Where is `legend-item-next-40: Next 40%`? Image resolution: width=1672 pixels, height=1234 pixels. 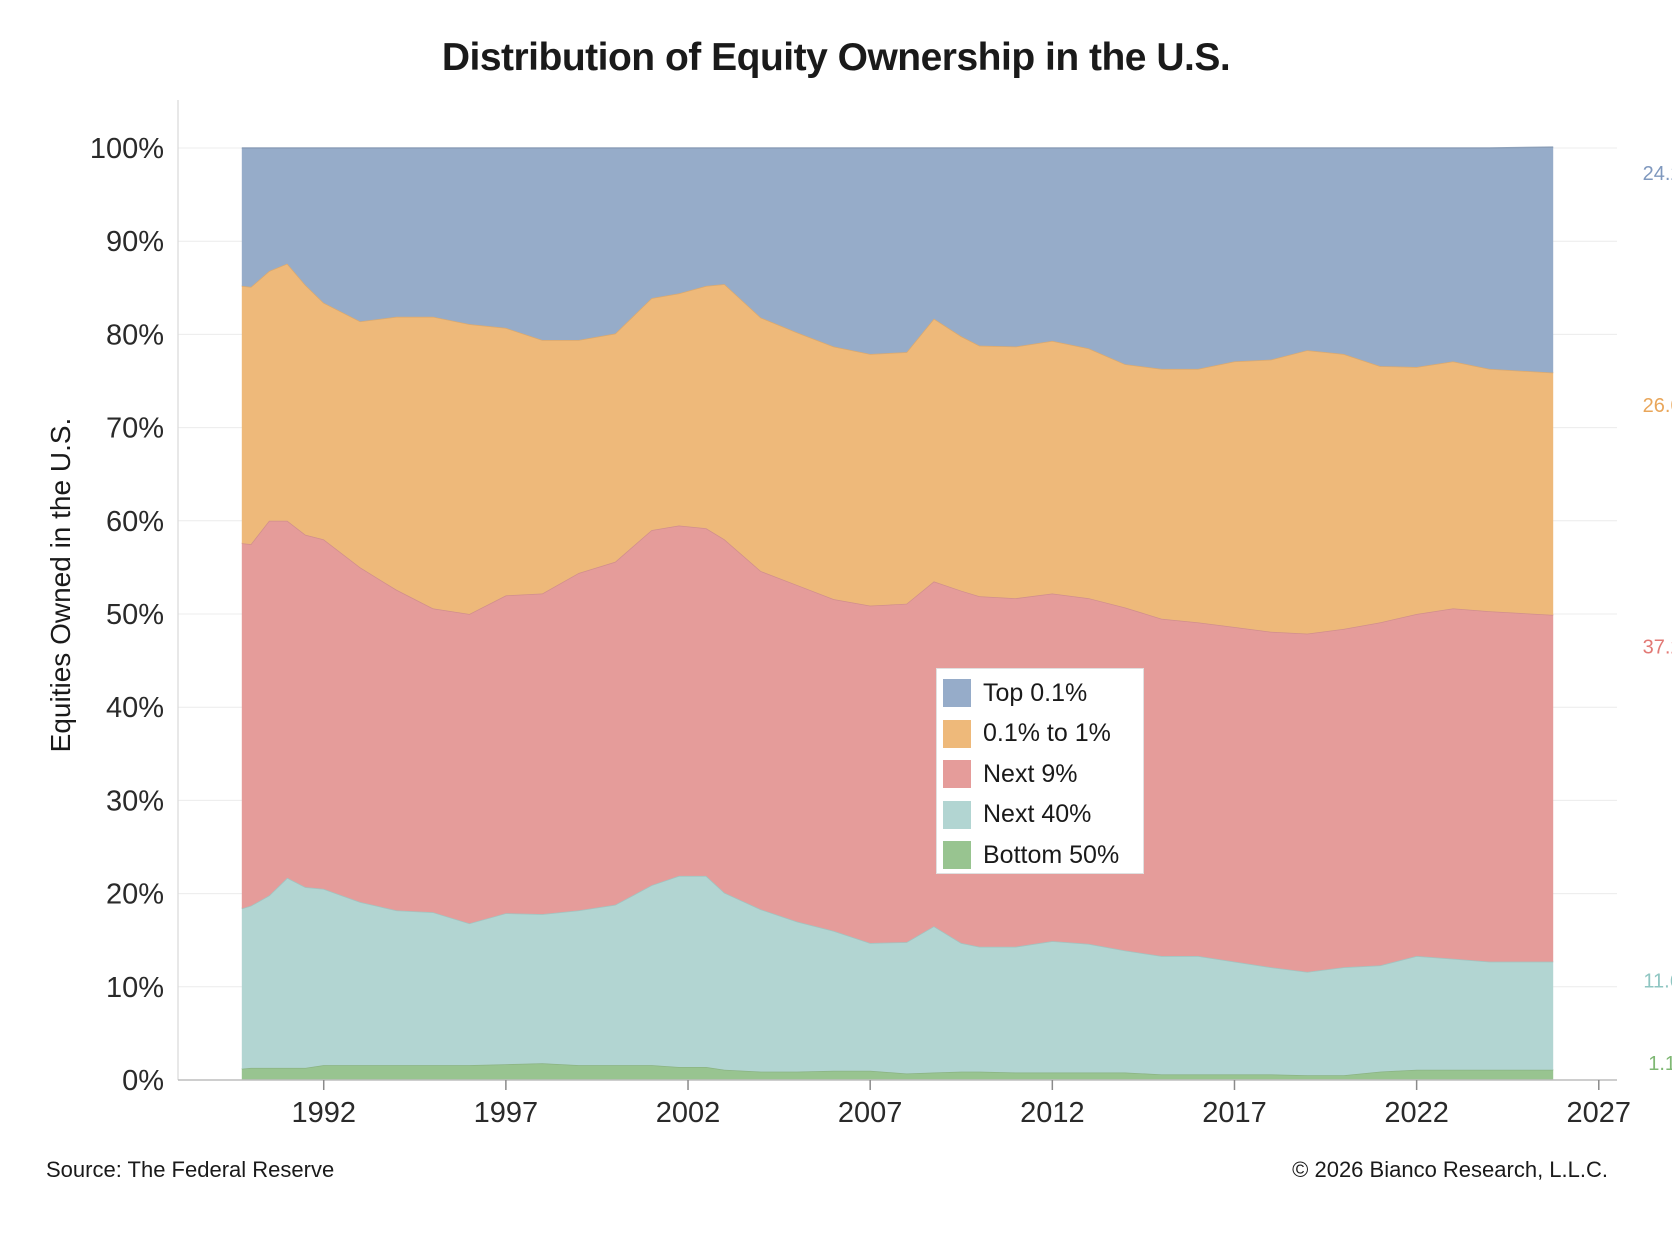
legend-item-next-40: Next 40% is located at coordinates (1043, 815).